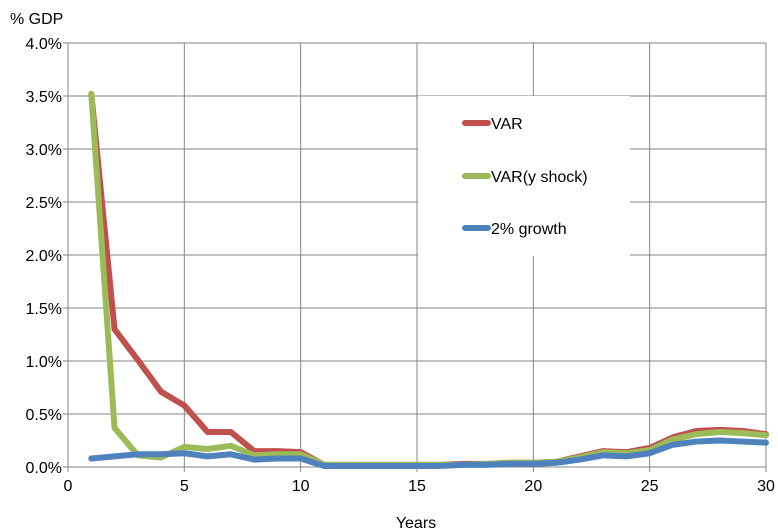  What do you see at coordinates (68, 486) in the screenshot?
I see `x-tick-label: 0` at bounding box center [68, 486].